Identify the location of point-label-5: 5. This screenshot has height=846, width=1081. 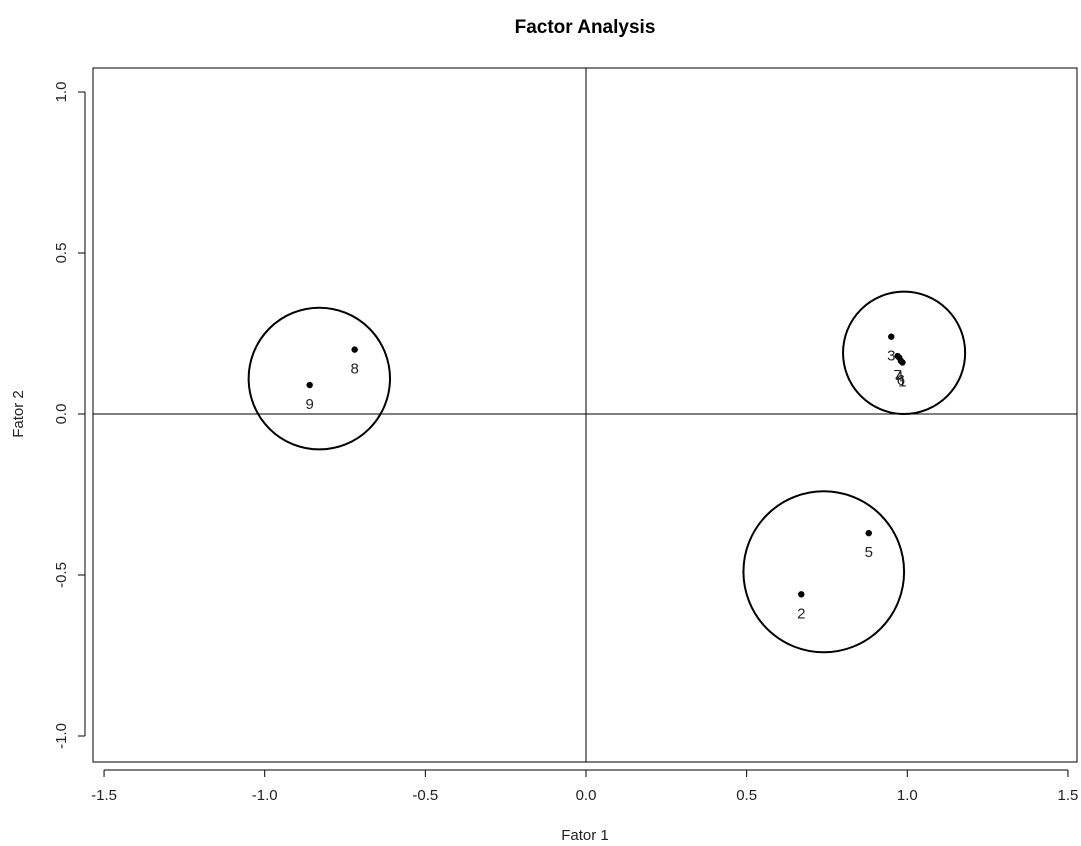
(869, 552).